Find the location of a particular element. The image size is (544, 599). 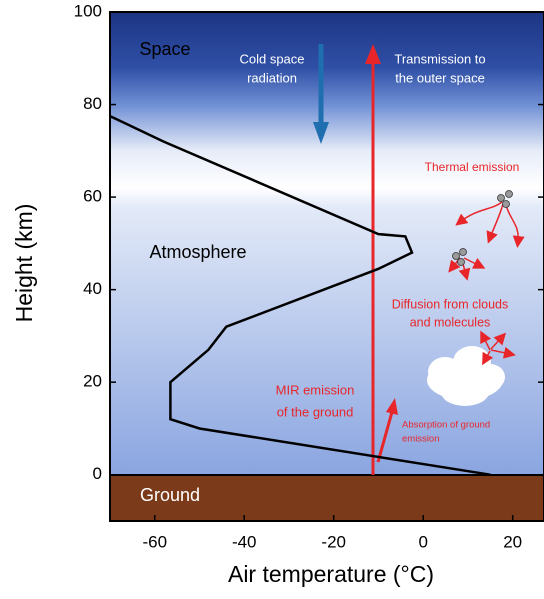

annotation: Cold space is located at coordinates (271, 58).